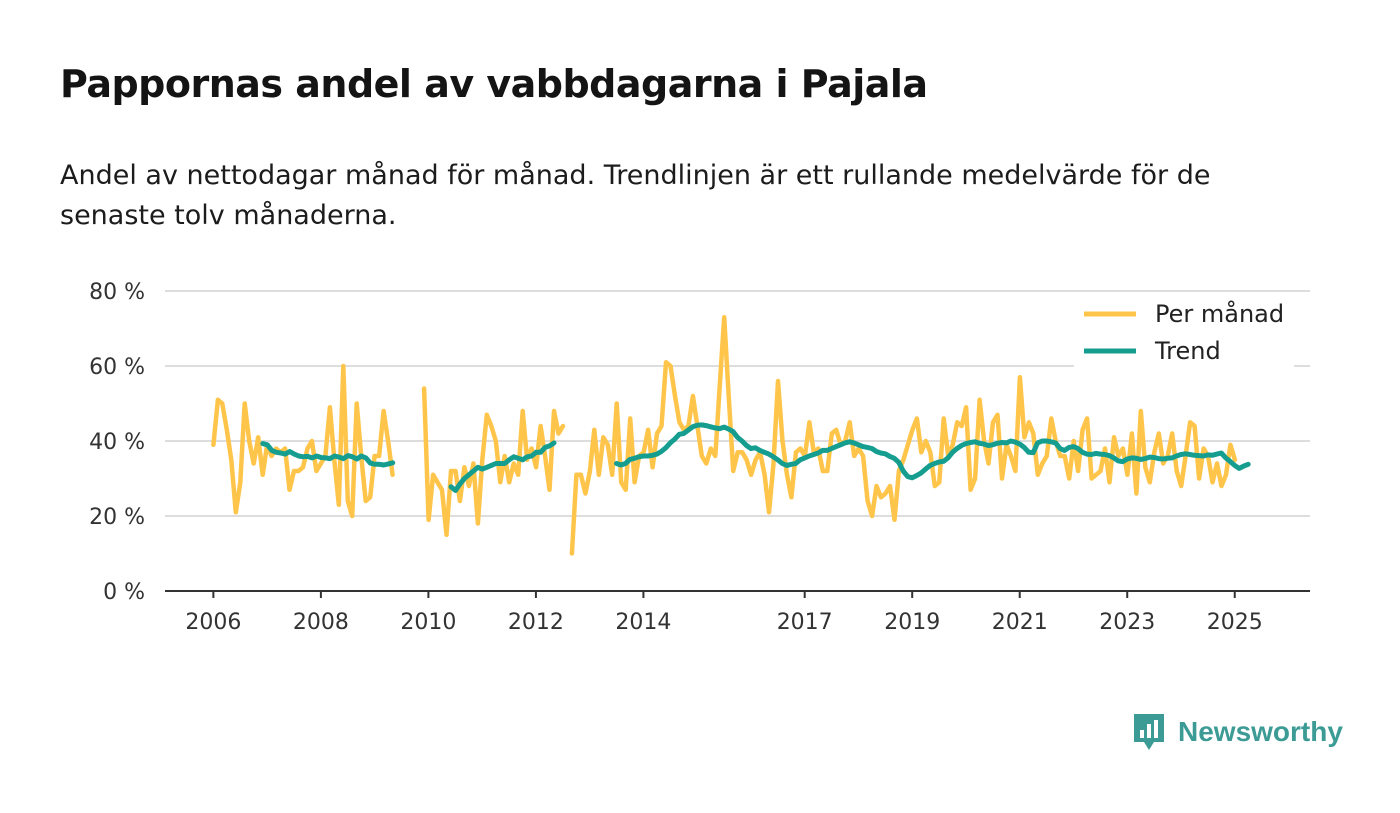 The height and width of the screenshot is (813, 1400). What do you see at coordinates (912, 622) in the screenshot?
I see `x-tick-label: 2019` at bounding box center [912, 622].